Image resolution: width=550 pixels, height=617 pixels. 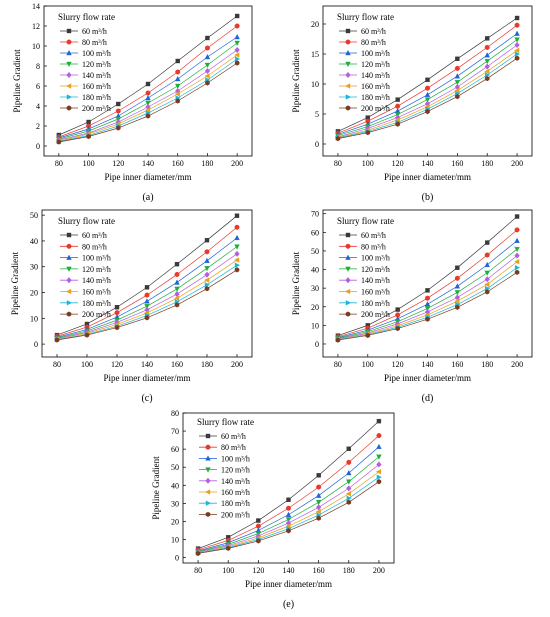 What do you see at coordinates (379, 570) in the screenshot?
I see `x-tick-label: 200` at bounding box center [379, 570].